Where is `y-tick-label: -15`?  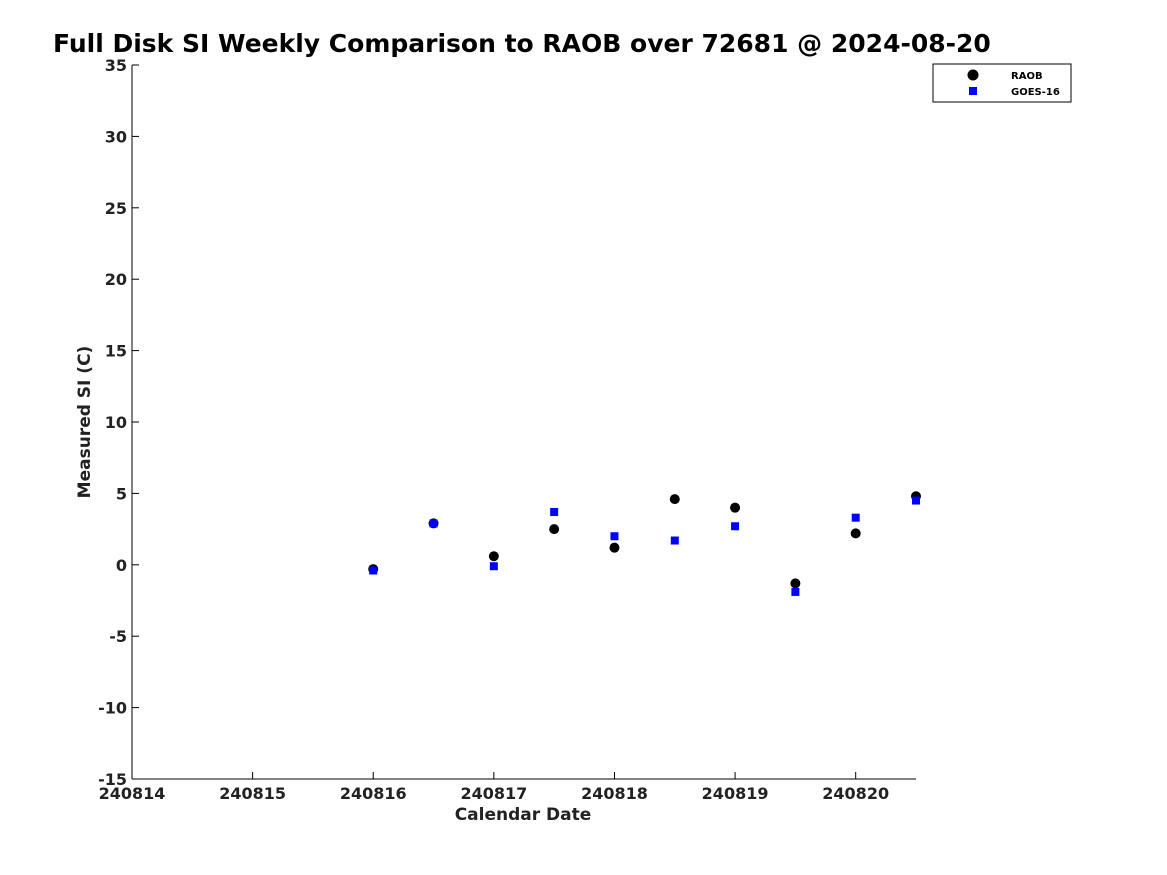
y-tick-label: -15 is located at coordinates (112, 779).